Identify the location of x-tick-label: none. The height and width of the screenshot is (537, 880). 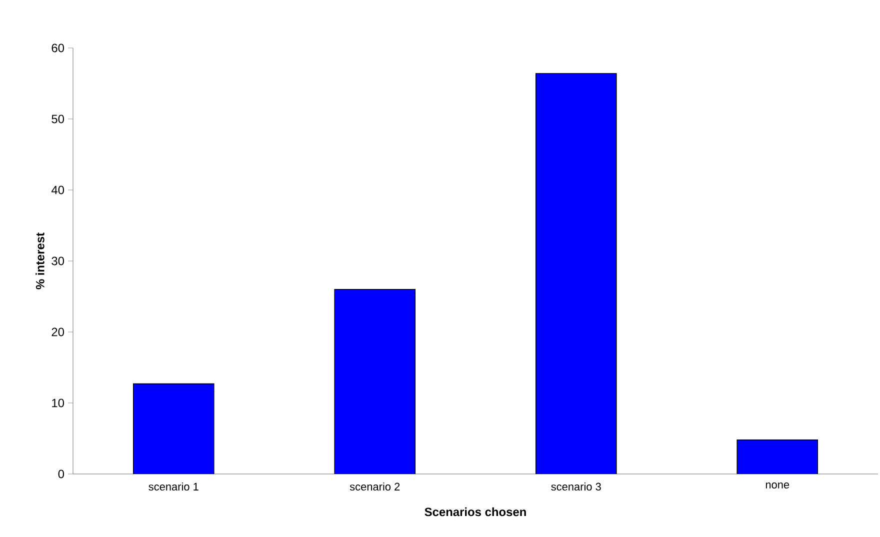
(778, 485).